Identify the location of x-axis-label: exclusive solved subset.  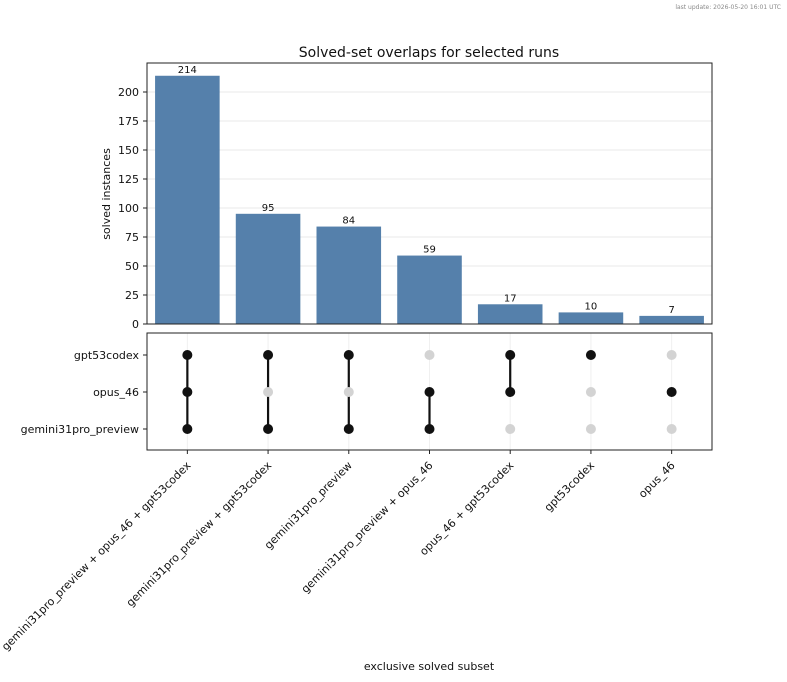
(429, 666).